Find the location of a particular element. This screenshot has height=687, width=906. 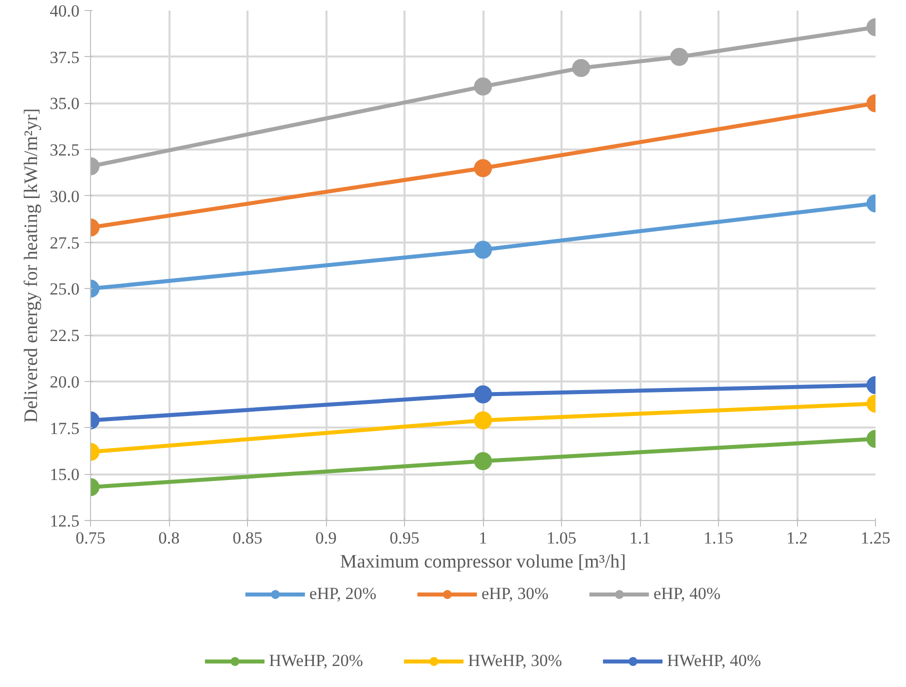

y-tick-label: 17.5 is located at coordinates (65, 428).